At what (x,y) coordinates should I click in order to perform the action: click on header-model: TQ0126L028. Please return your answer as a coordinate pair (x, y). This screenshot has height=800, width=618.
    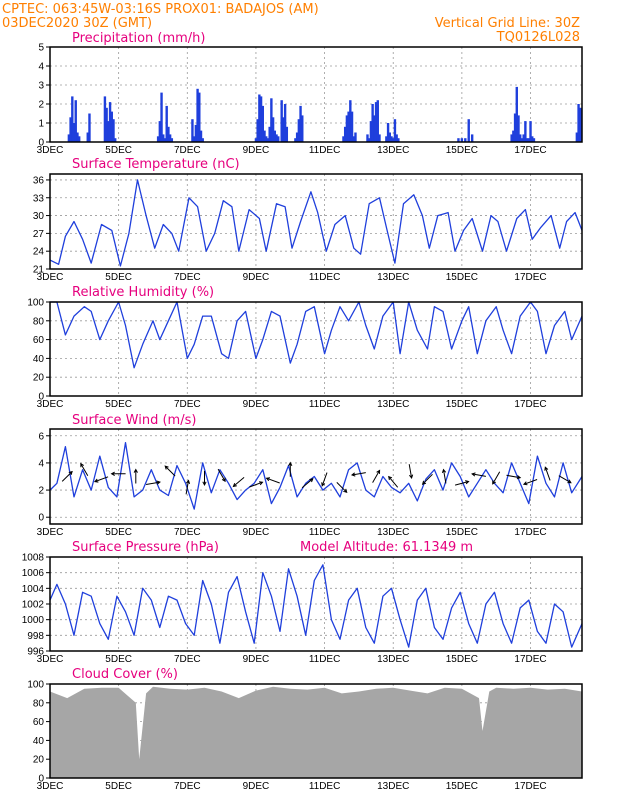
    Looking at the image, I should click on (538, 37).